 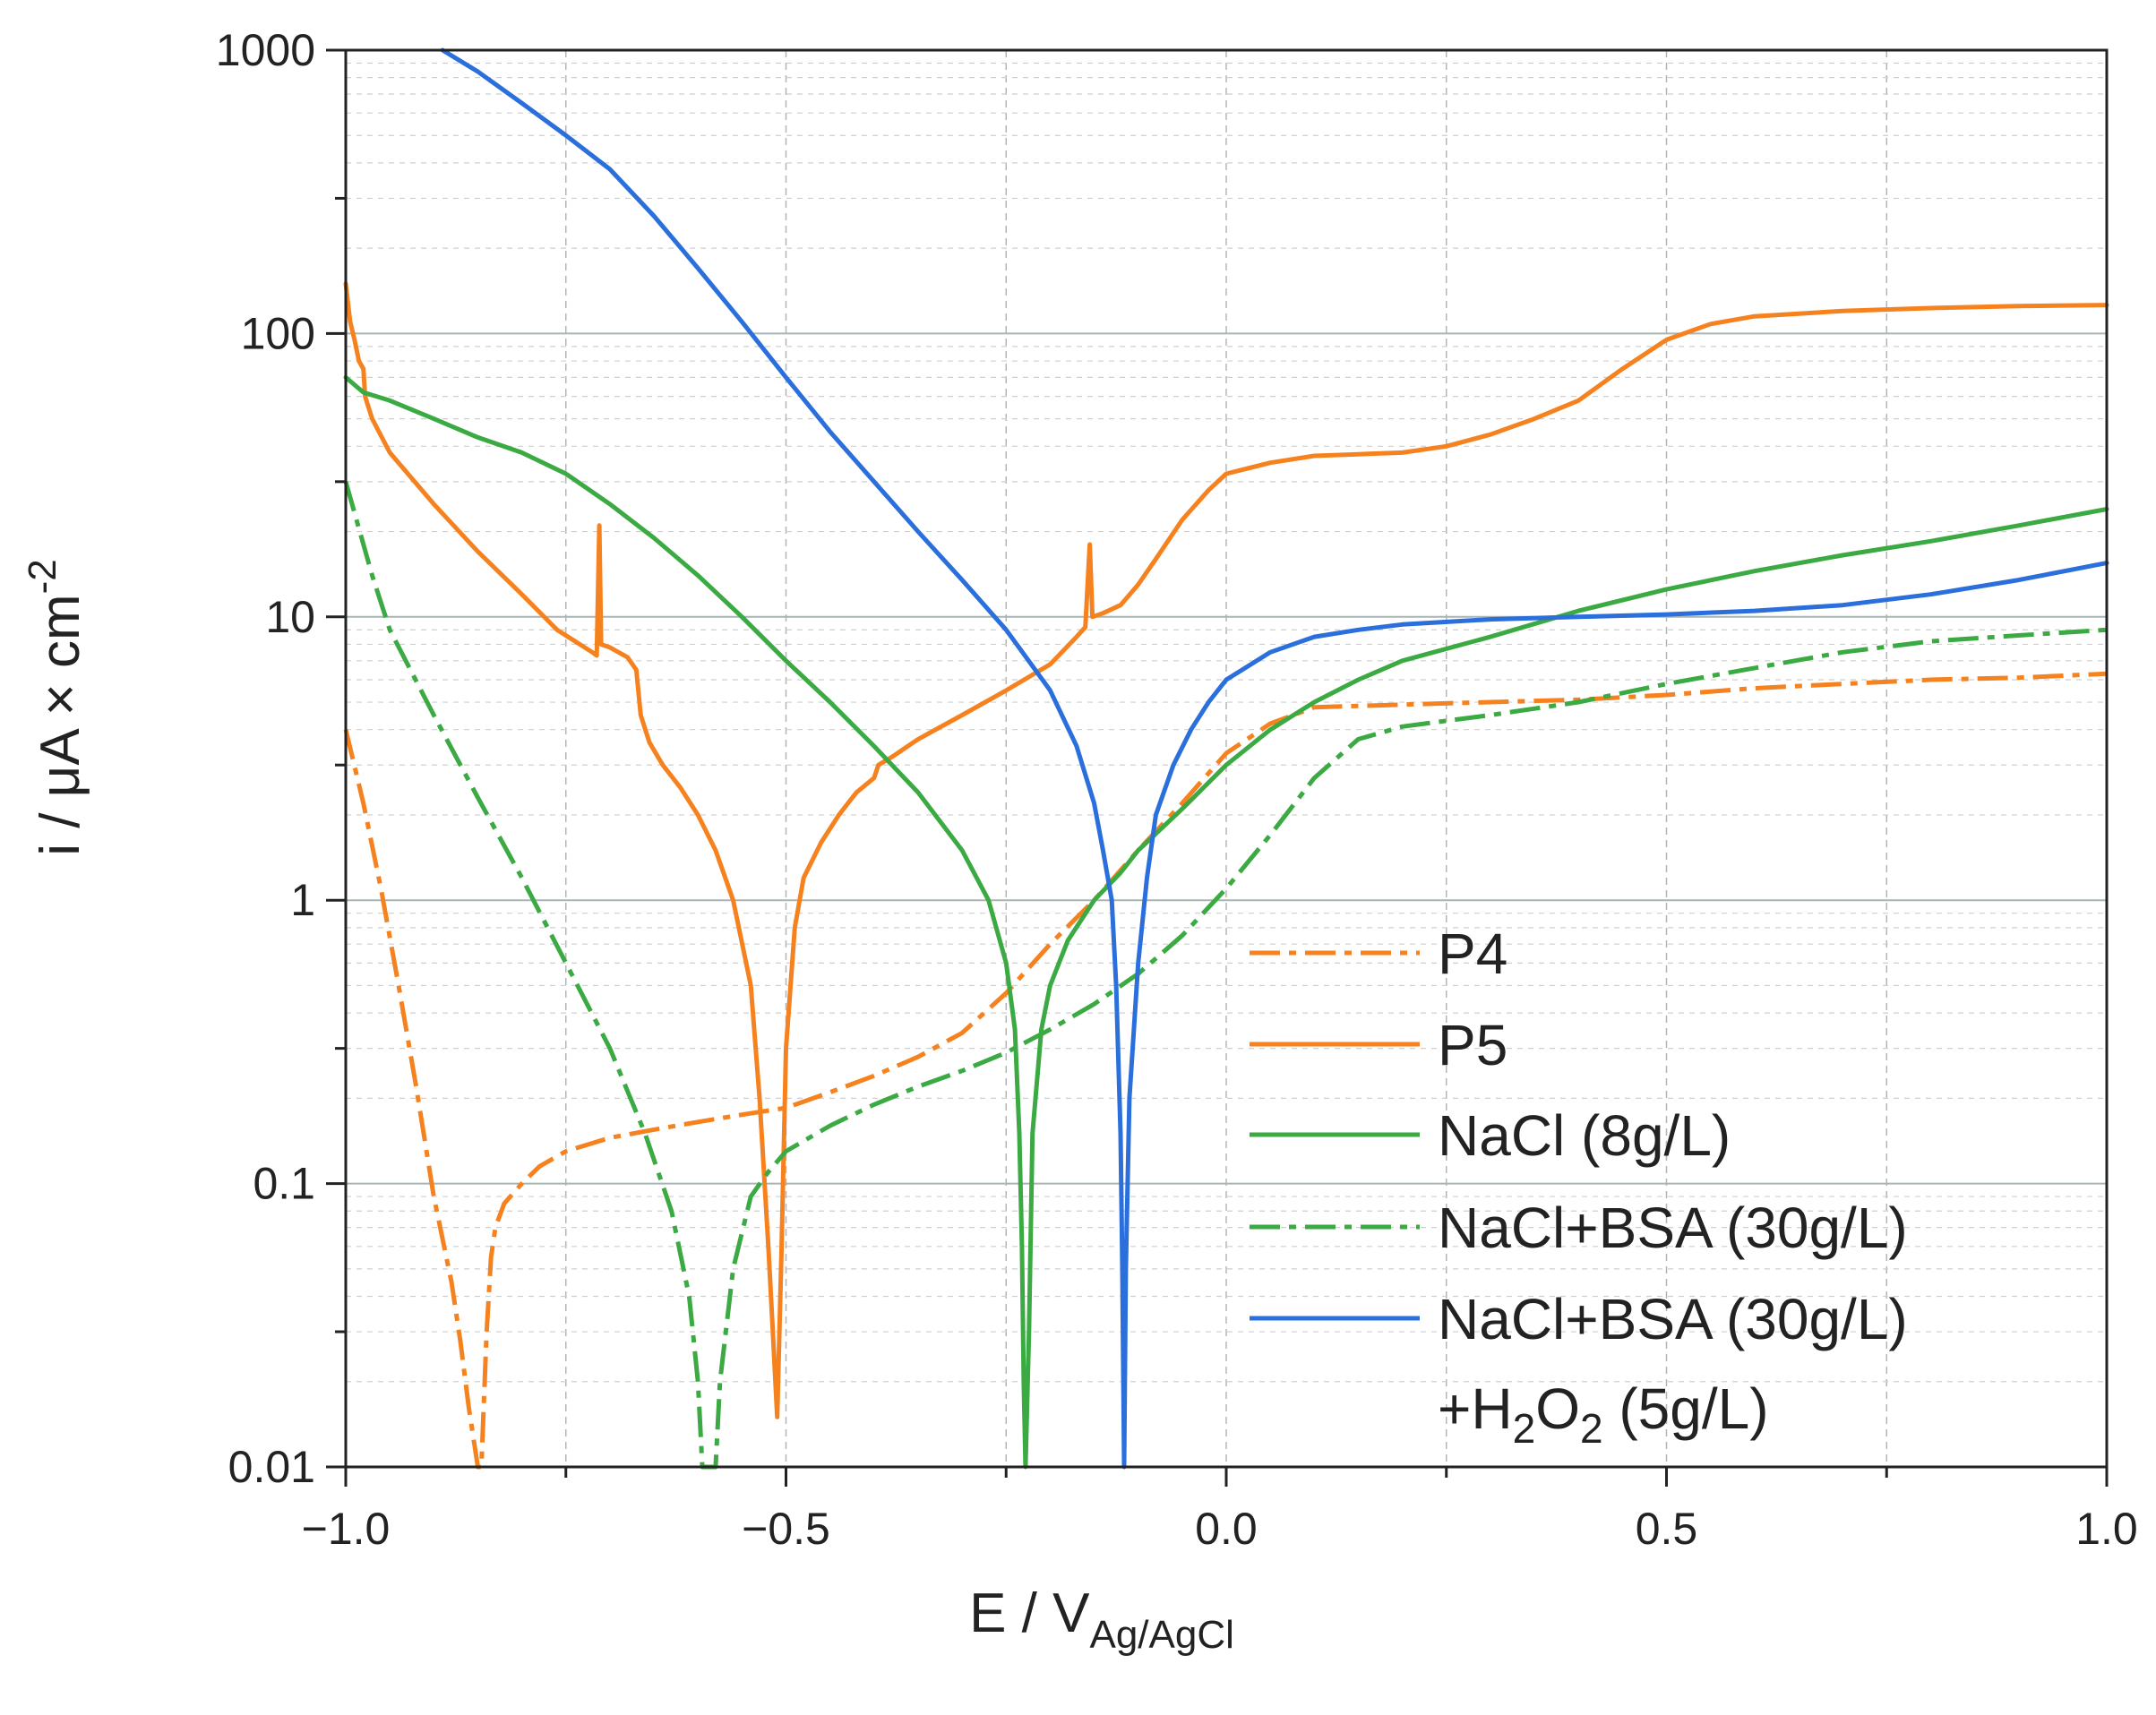 I want to click on x-axis-title-subscript: Ag/AgCl, so click(x=1161, y=1635).